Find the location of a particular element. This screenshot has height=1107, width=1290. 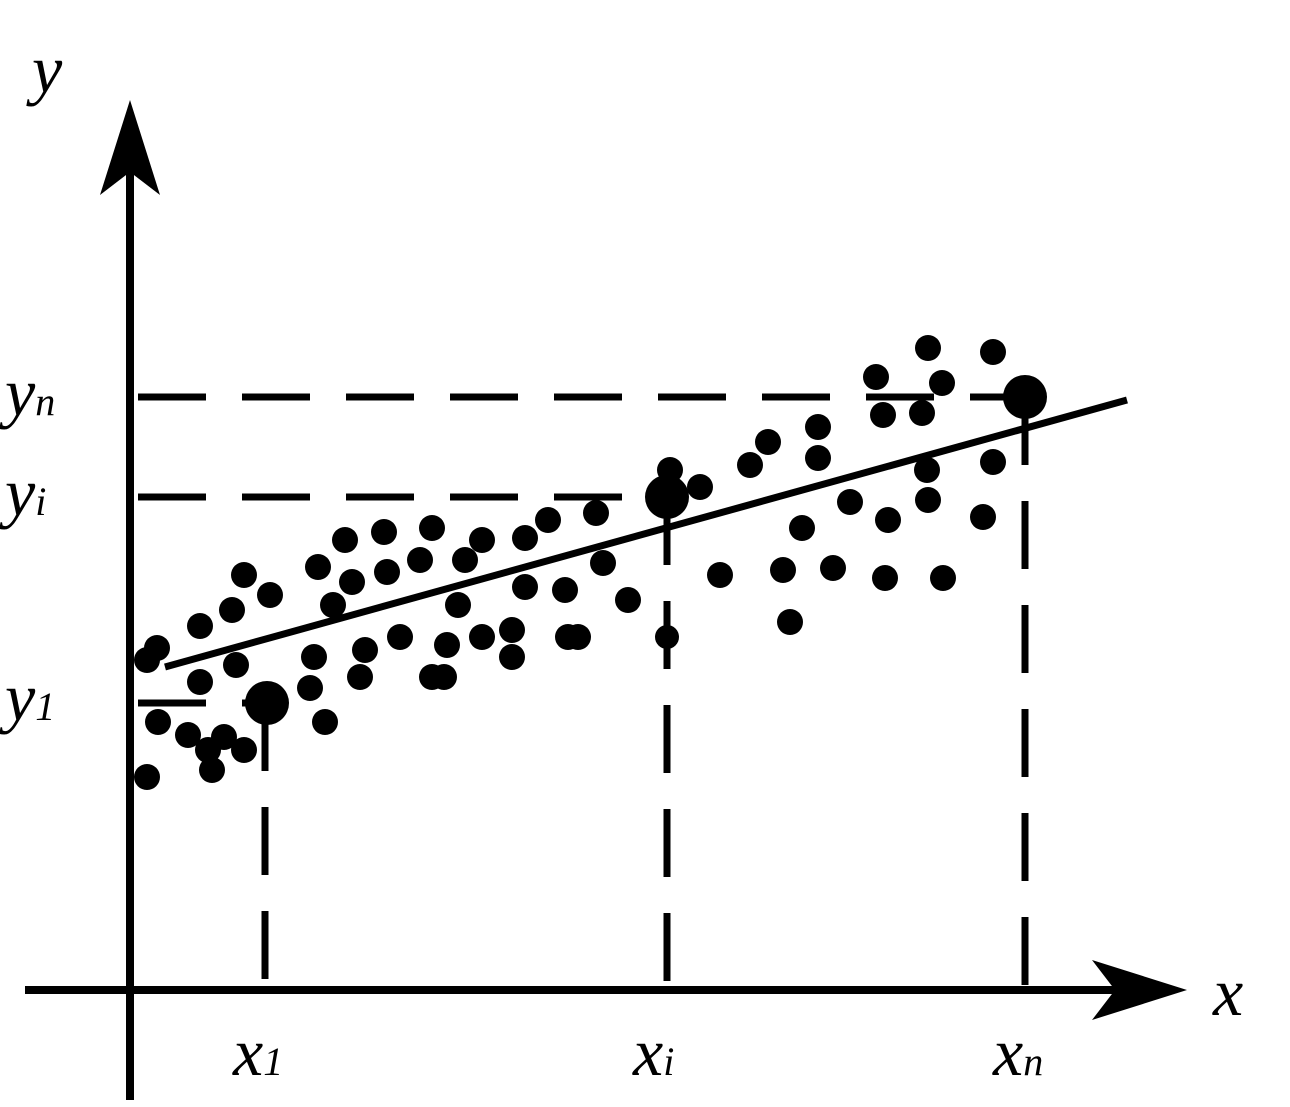

point-n is located at coordinates (1025, 397).